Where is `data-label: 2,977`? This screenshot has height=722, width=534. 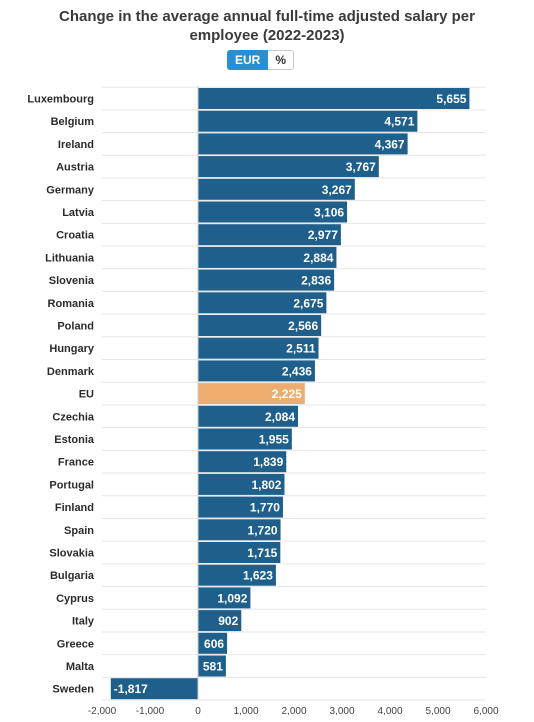
data-label: 2,977 is located at coordinates (323, 235).